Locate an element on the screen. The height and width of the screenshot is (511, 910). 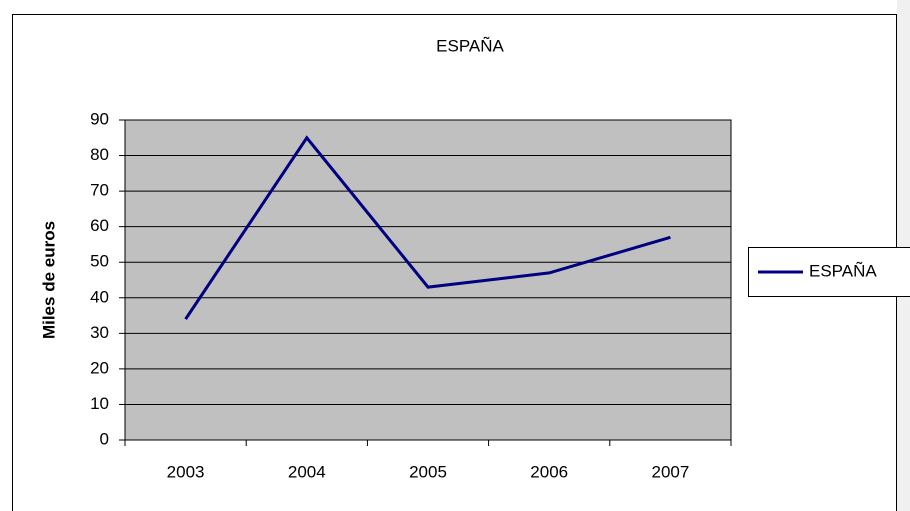
y-tick-label: 30 is located at coordinates (99, 332).